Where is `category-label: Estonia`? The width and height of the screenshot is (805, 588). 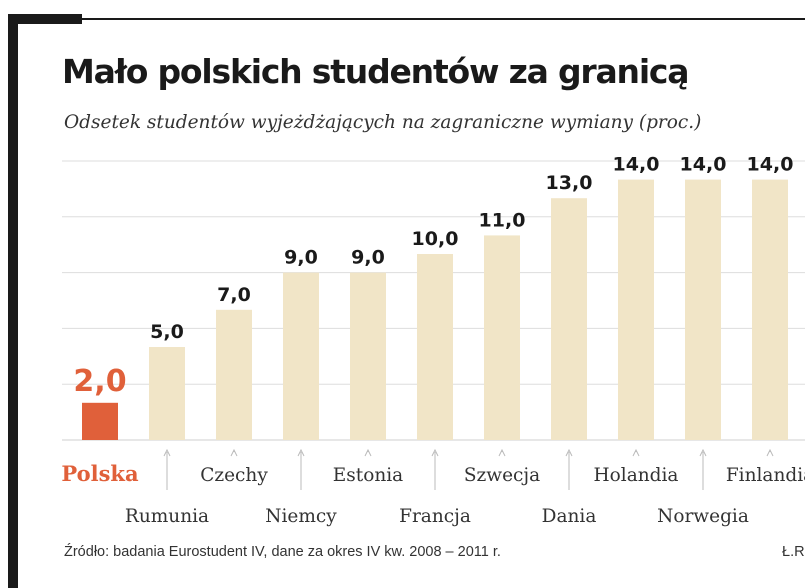 category-label: Estonia is located at coordinates (368, 475).